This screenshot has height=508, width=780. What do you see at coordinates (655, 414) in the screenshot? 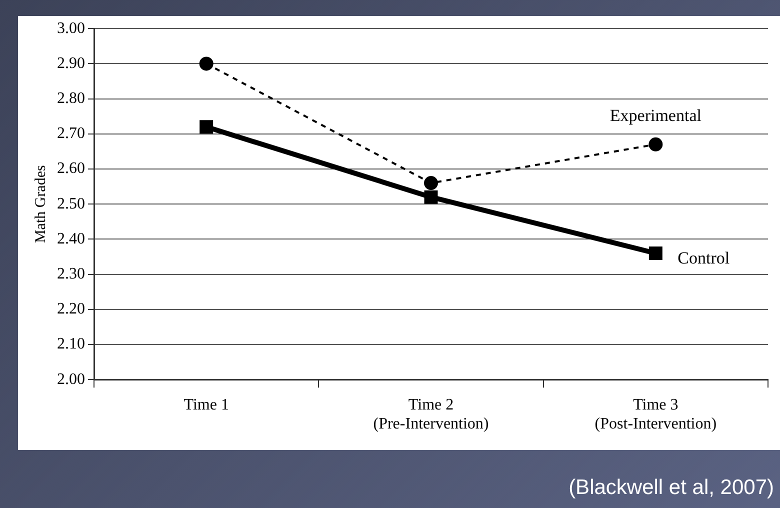
I see `x-tick-label: Time 3 (Post-Intervention)` at bounding box center [655, 414].